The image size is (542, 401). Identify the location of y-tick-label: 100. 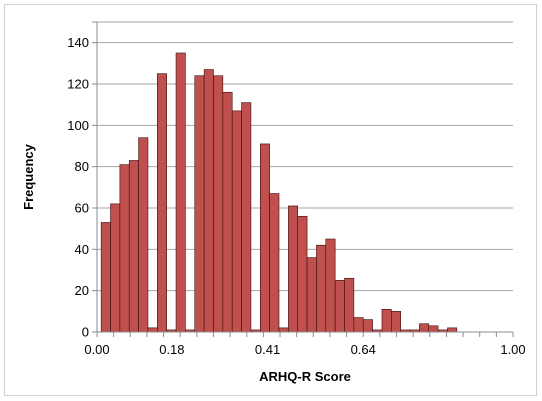
(78, 125).